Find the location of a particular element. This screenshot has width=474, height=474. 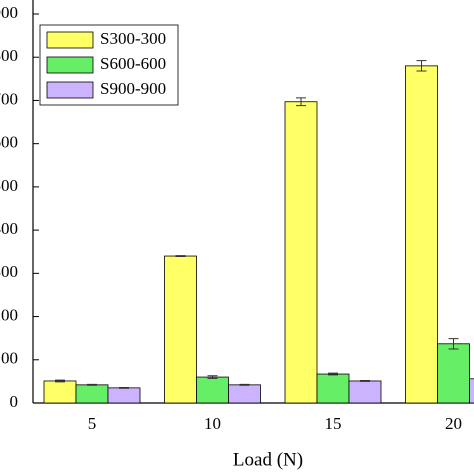

x-tick-label: 15 is located at coordinates (333, 423).